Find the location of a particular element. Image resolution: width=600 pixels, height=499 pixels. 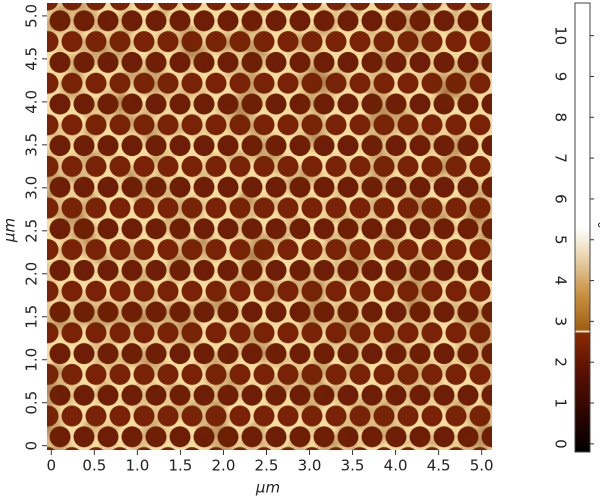

y-tick-label: 4.0 is located at coordinates (32, 102).